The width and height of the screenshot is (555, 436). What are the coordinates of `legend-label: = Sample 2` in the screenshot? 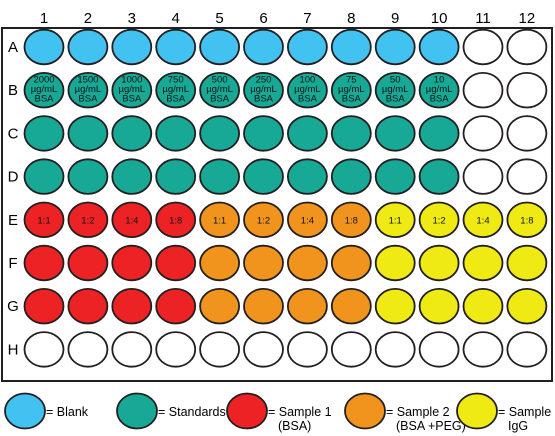 It's located at (418, 412).